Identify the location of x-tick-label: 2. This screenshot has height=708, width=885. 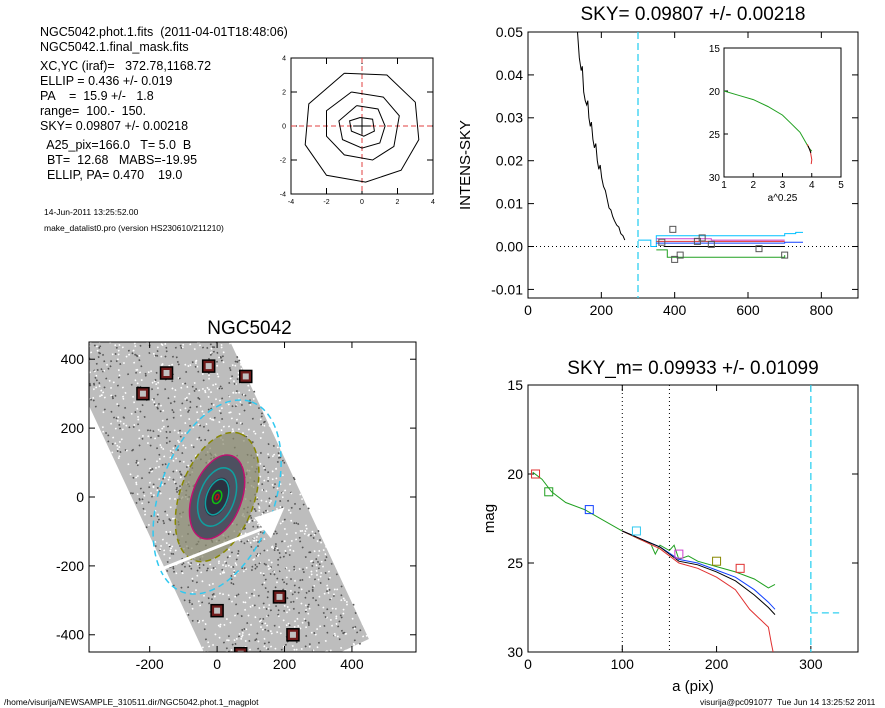
(398, 202).